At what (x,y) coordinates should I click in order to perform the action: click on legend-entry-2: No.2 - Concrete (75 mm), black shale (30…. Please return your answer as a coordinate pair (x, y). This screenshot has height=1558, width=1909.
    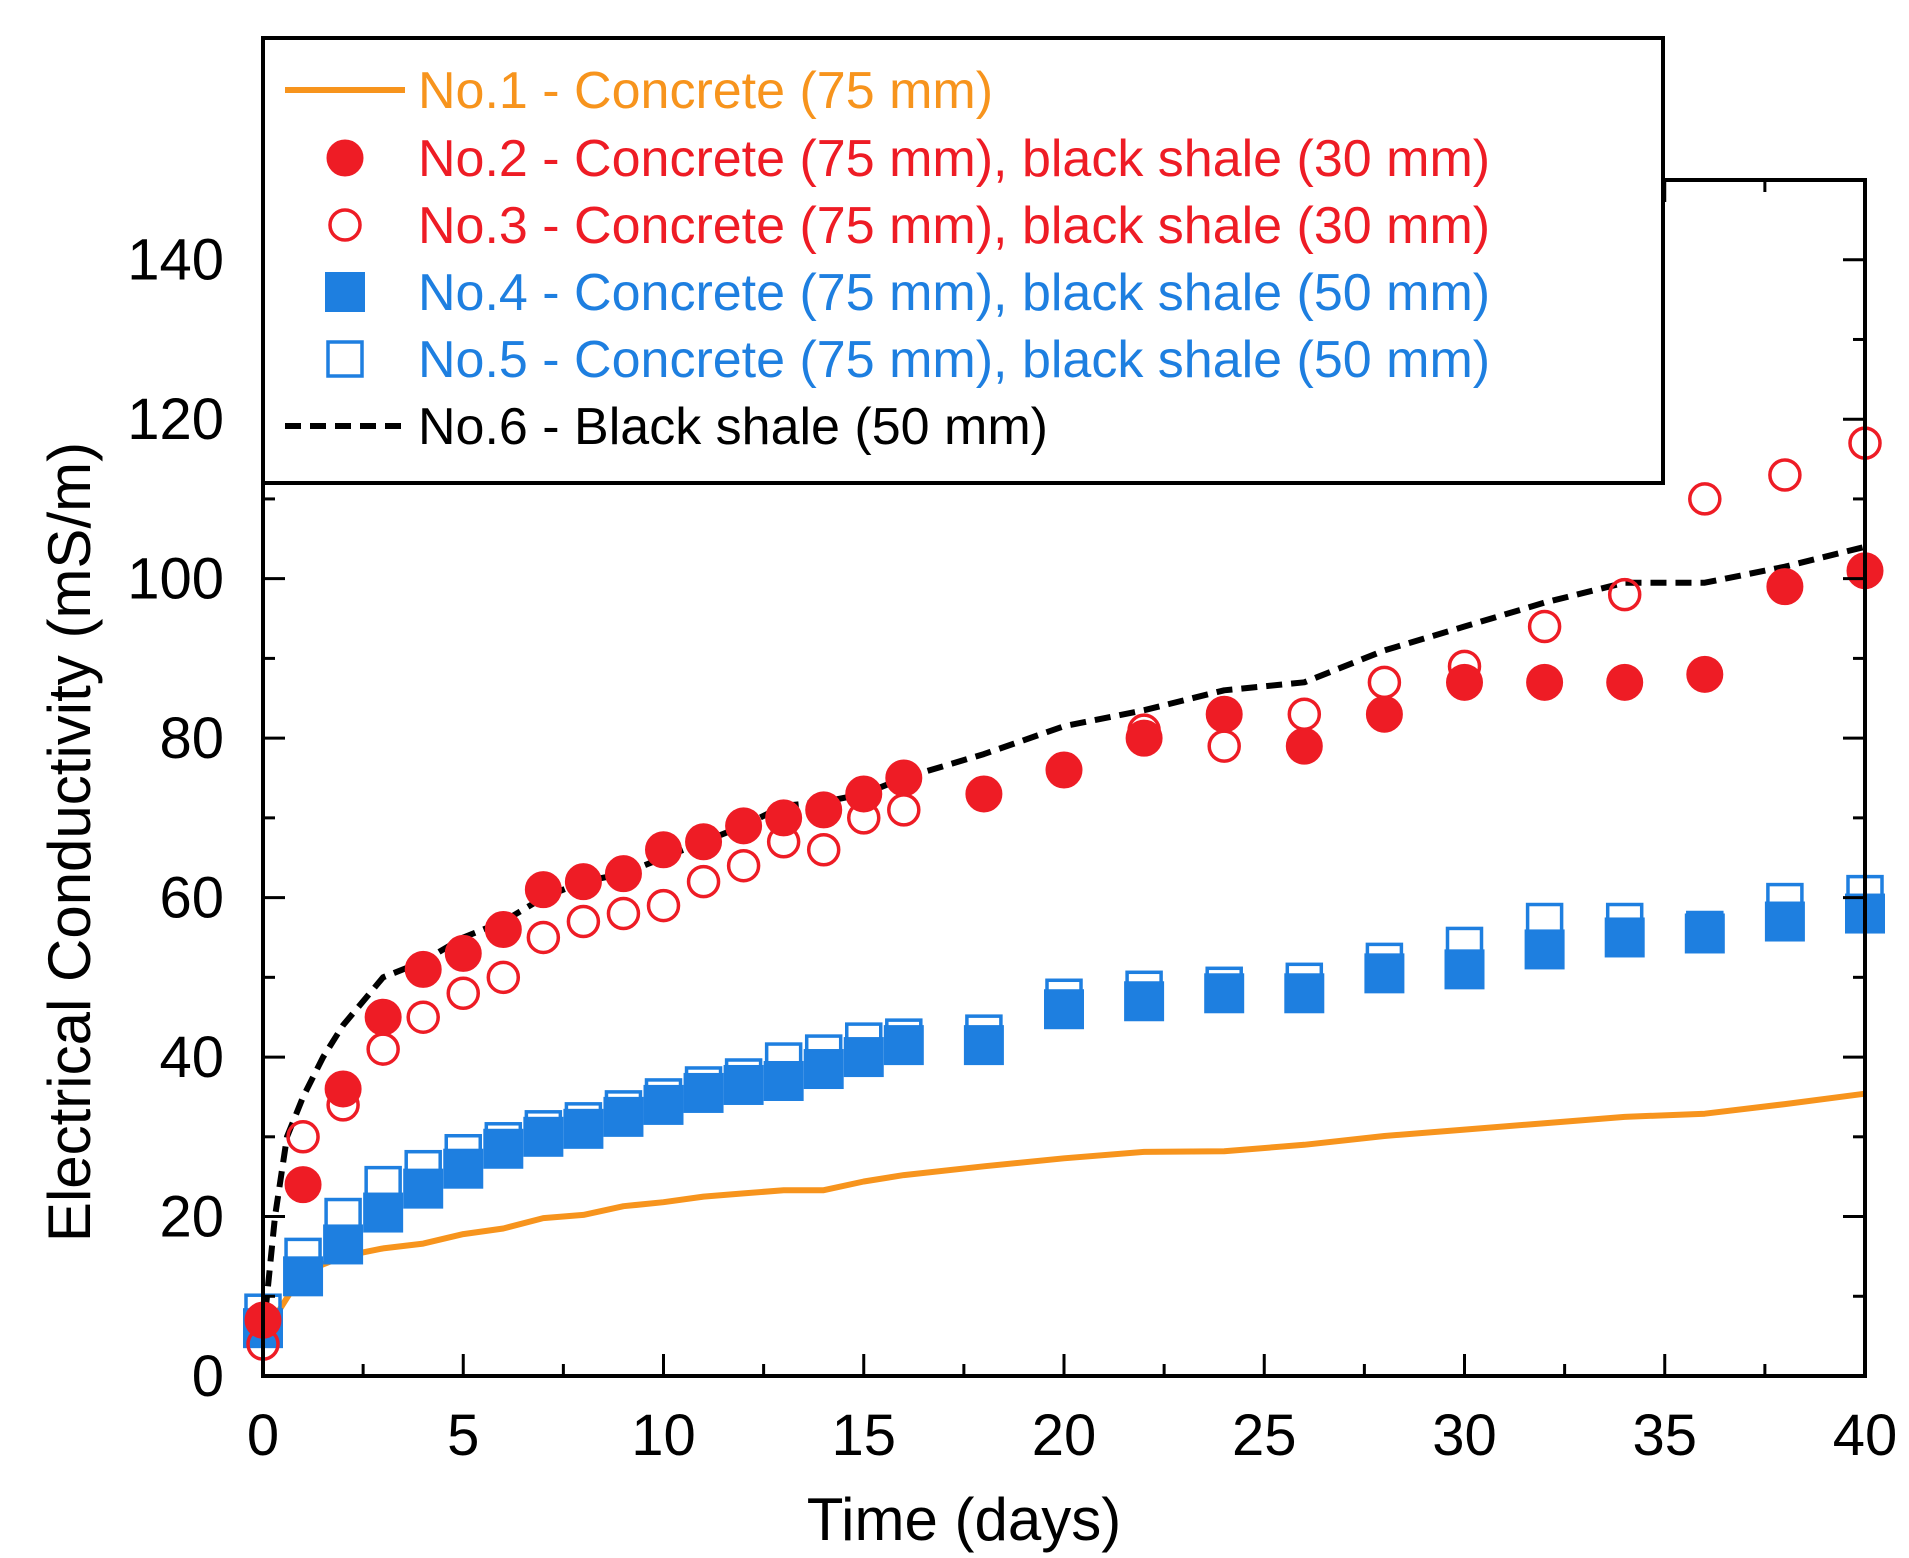
    Looking at the image, I should click on (908, 159).